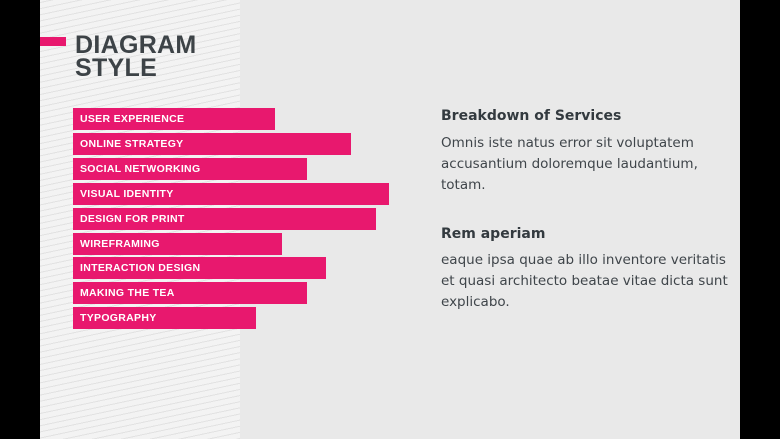 Image resolution: width=780 pixels, height=439 pixels. What do you see at coordinates (177, 243) in the screenshot?
I see `bar-wireframing: WIREFRAMING` at bounding box center [177, 243].